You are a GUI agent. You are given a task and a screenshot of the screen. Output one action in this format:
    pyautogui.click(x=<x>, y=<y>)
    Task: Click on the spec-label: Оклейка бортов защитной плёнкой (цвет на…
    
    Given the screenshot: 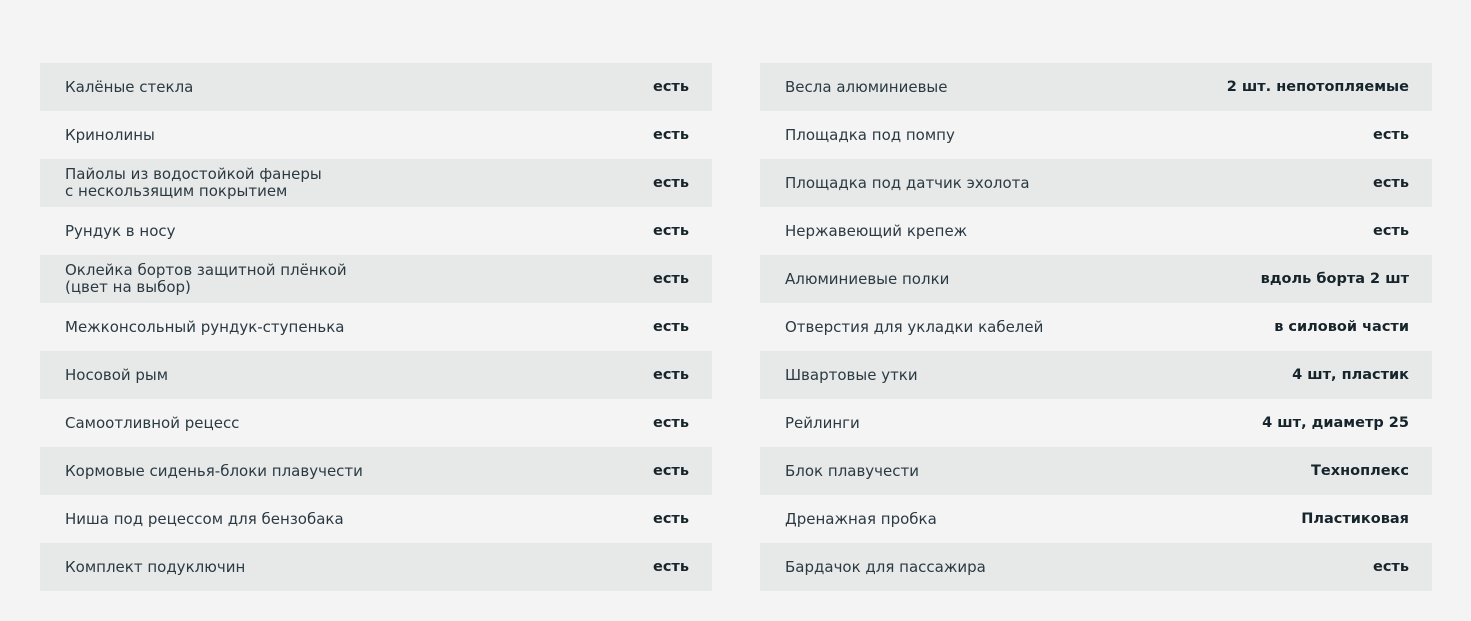 What is the action you would take?
    pyautogui.click(x=206, y=278)
    